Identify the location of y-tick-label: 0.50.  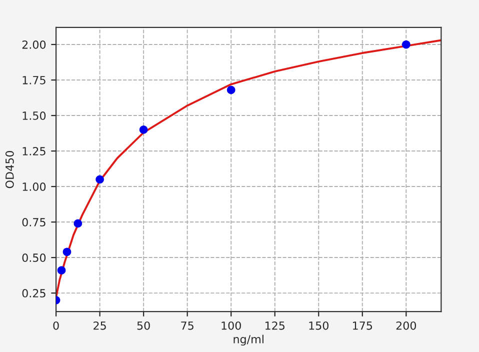
(34, 258).